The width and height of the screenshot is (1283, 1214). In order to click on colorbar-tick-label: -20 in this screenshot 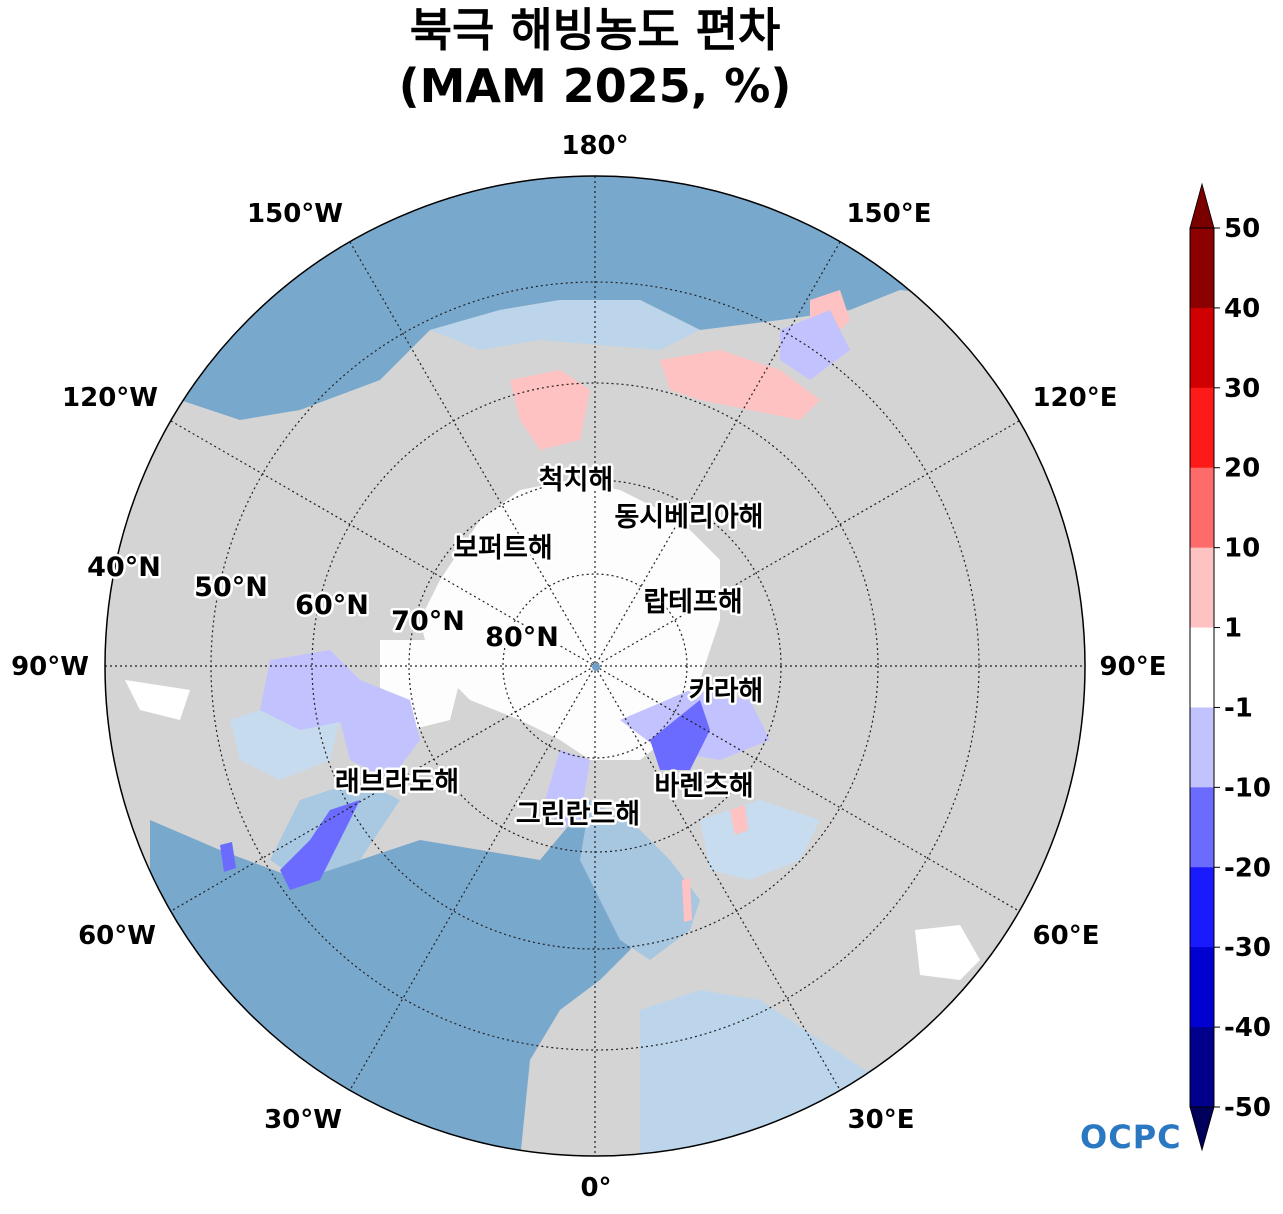, I will do `click(1247, 868)`.